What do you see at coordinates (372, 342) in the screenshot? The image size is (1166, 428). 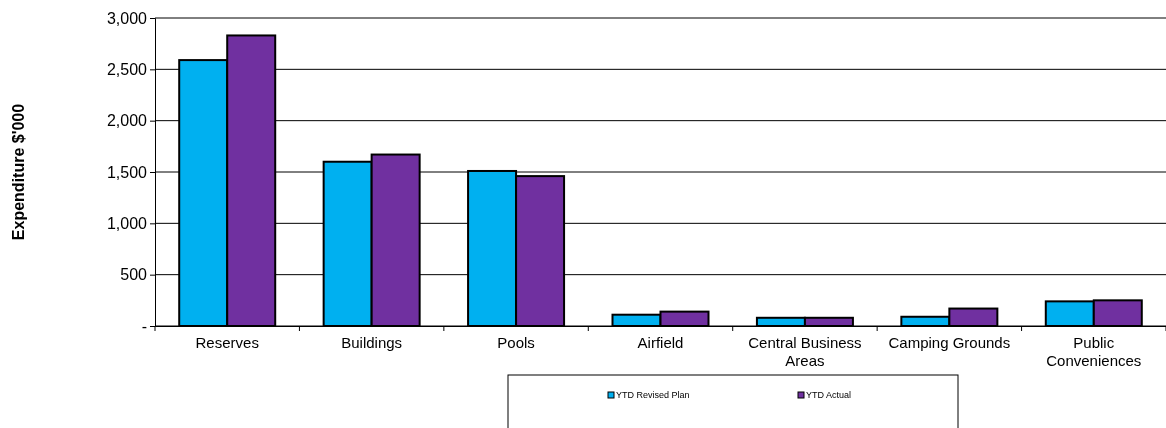 I see `x-tick-label: Buildings` at bounding box center [372, 342].